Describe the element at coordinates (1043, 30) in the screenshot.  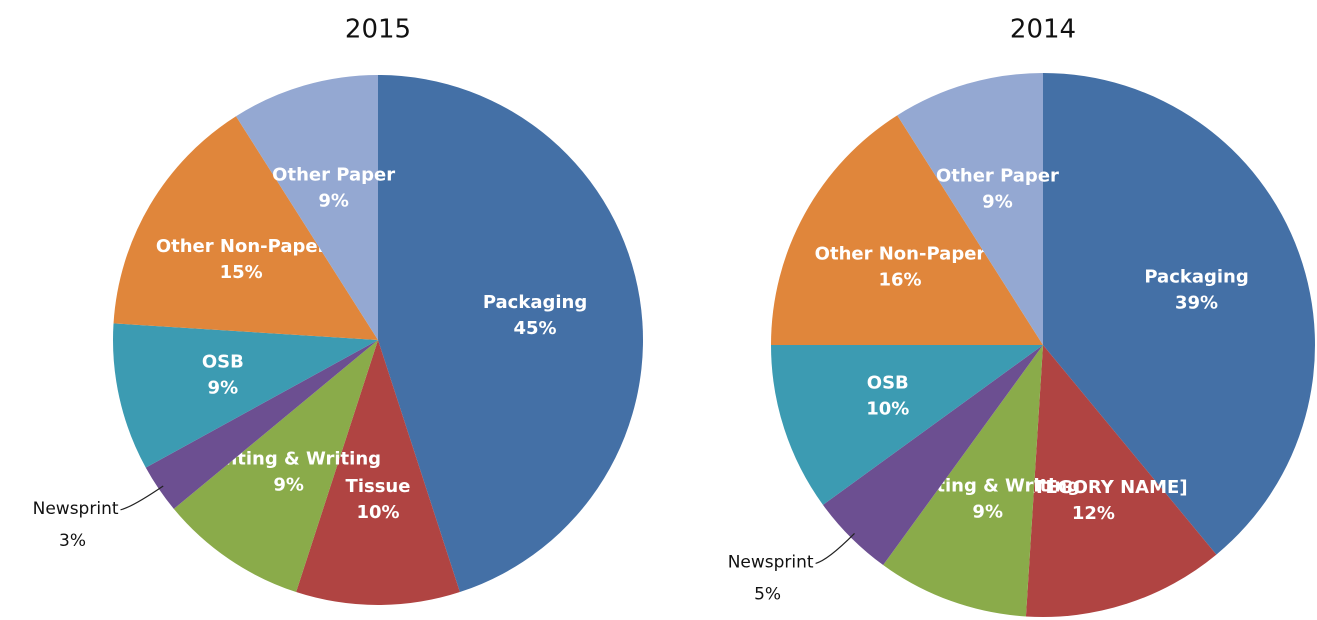
I see `chart-title: 2014` at that location.